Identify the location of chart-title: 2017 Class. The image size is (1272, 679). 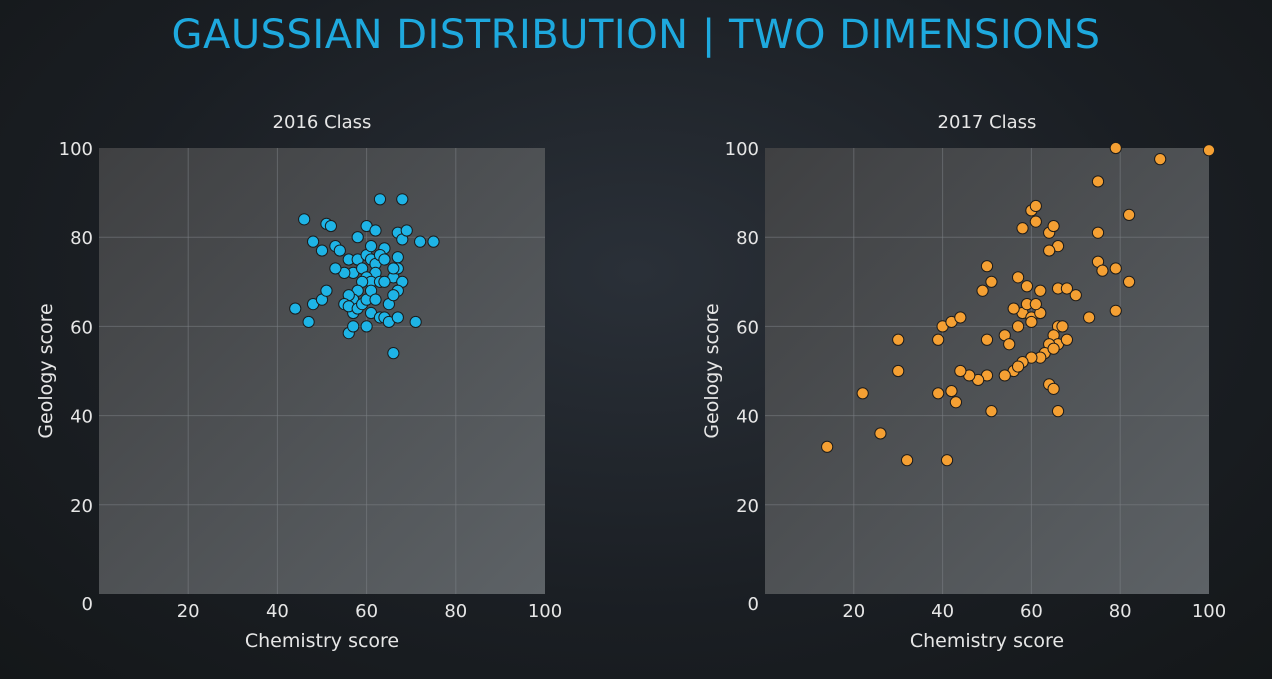
(987, 122).